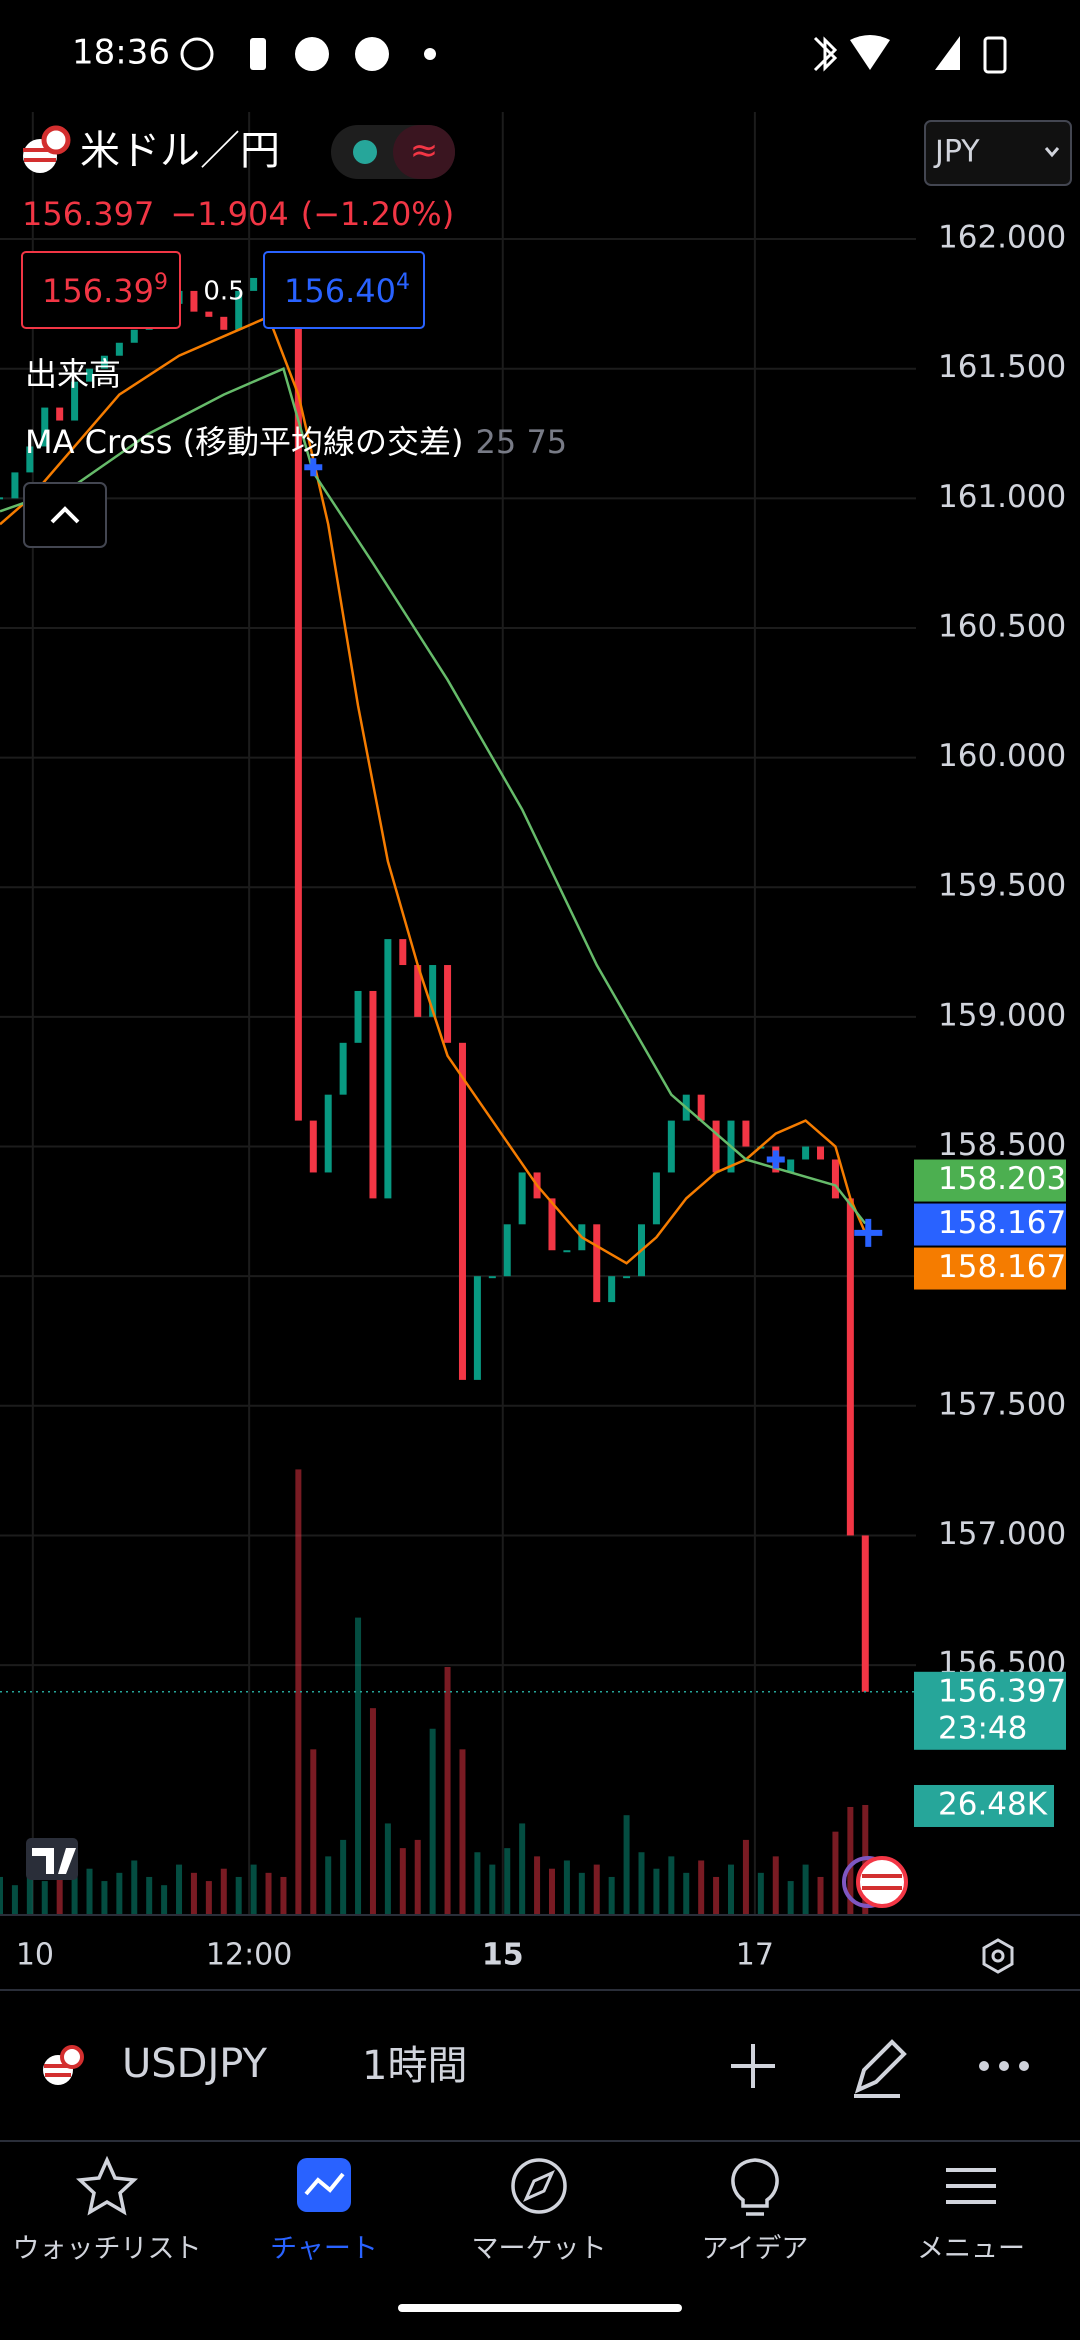 This screenshot has width=1080, height=2340. Describe the element at coordinates (324, 2249) in the screenshot. I see `nav-label: チャート` at that location.